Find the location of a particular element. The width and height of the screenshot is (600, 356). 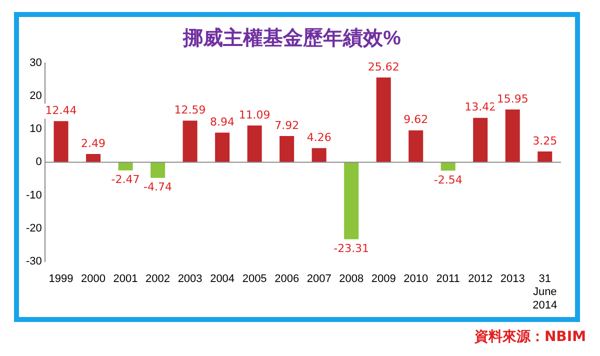

data-label: 7.92 is located at coordinates (287, 125).